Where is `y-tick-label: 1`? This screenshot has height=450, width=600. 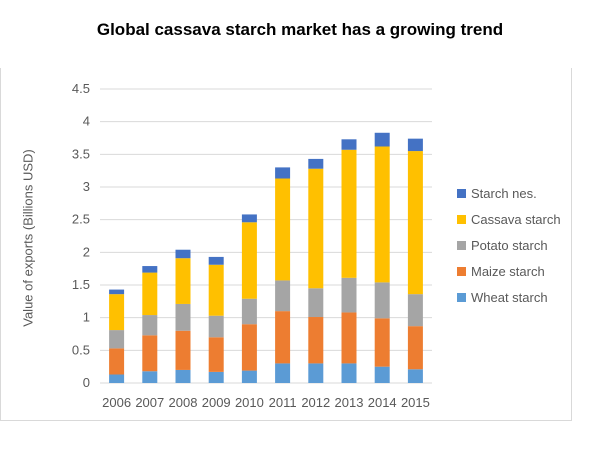 y-tick-label: 1 is located at coordinates (86, 317).